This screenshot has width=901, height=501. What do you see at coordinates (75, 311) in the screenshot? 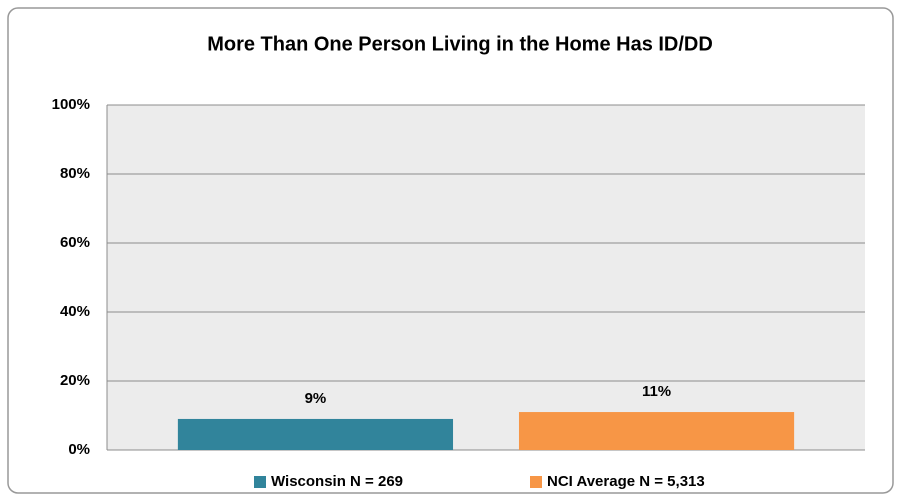
I see `y-tick-label: 40%` at bounding box center [75, 311].